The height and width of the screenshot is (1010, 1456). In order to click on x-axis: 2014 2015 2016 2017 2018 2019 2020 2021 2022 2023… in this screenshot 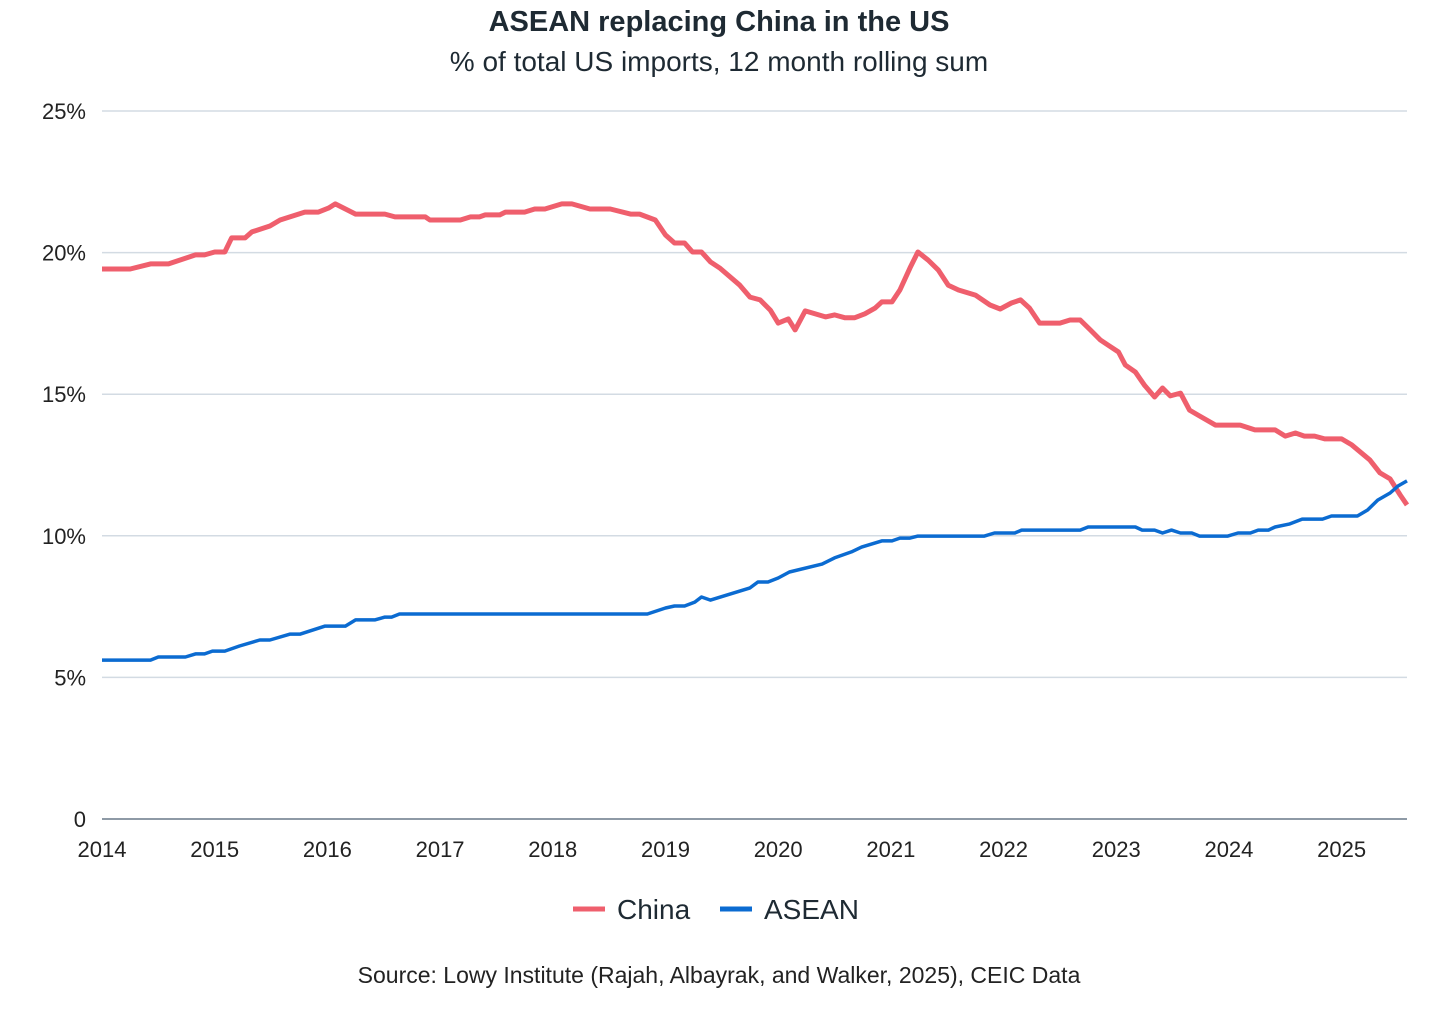, I will do `click(722, 849)`.